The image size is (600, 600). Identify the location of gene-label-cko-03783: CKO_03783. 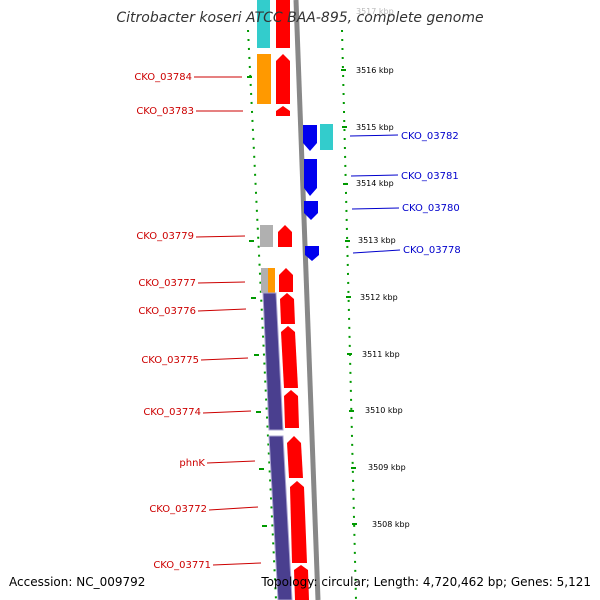
(189, 111).